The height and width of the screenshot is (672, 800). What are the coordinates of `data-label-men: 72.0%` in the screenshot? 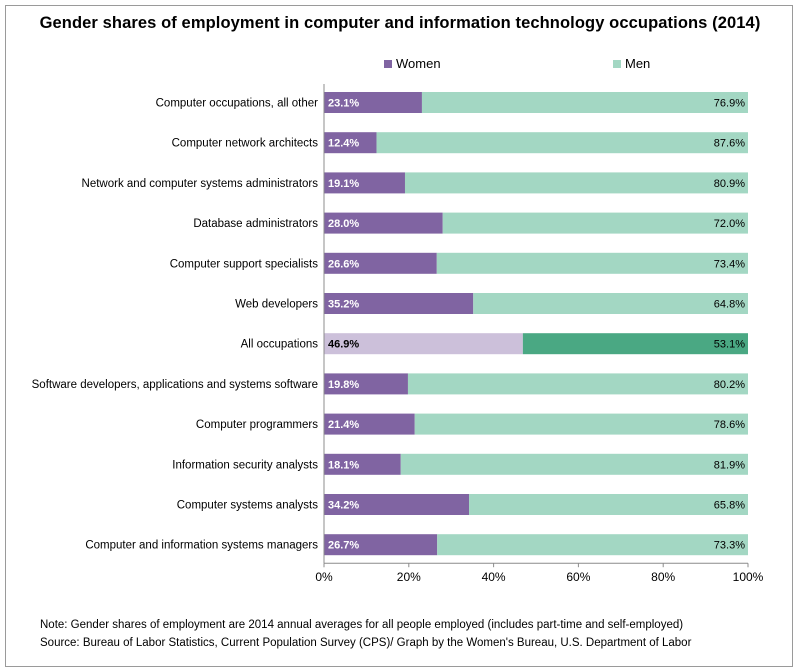 It's located at (729, 224).